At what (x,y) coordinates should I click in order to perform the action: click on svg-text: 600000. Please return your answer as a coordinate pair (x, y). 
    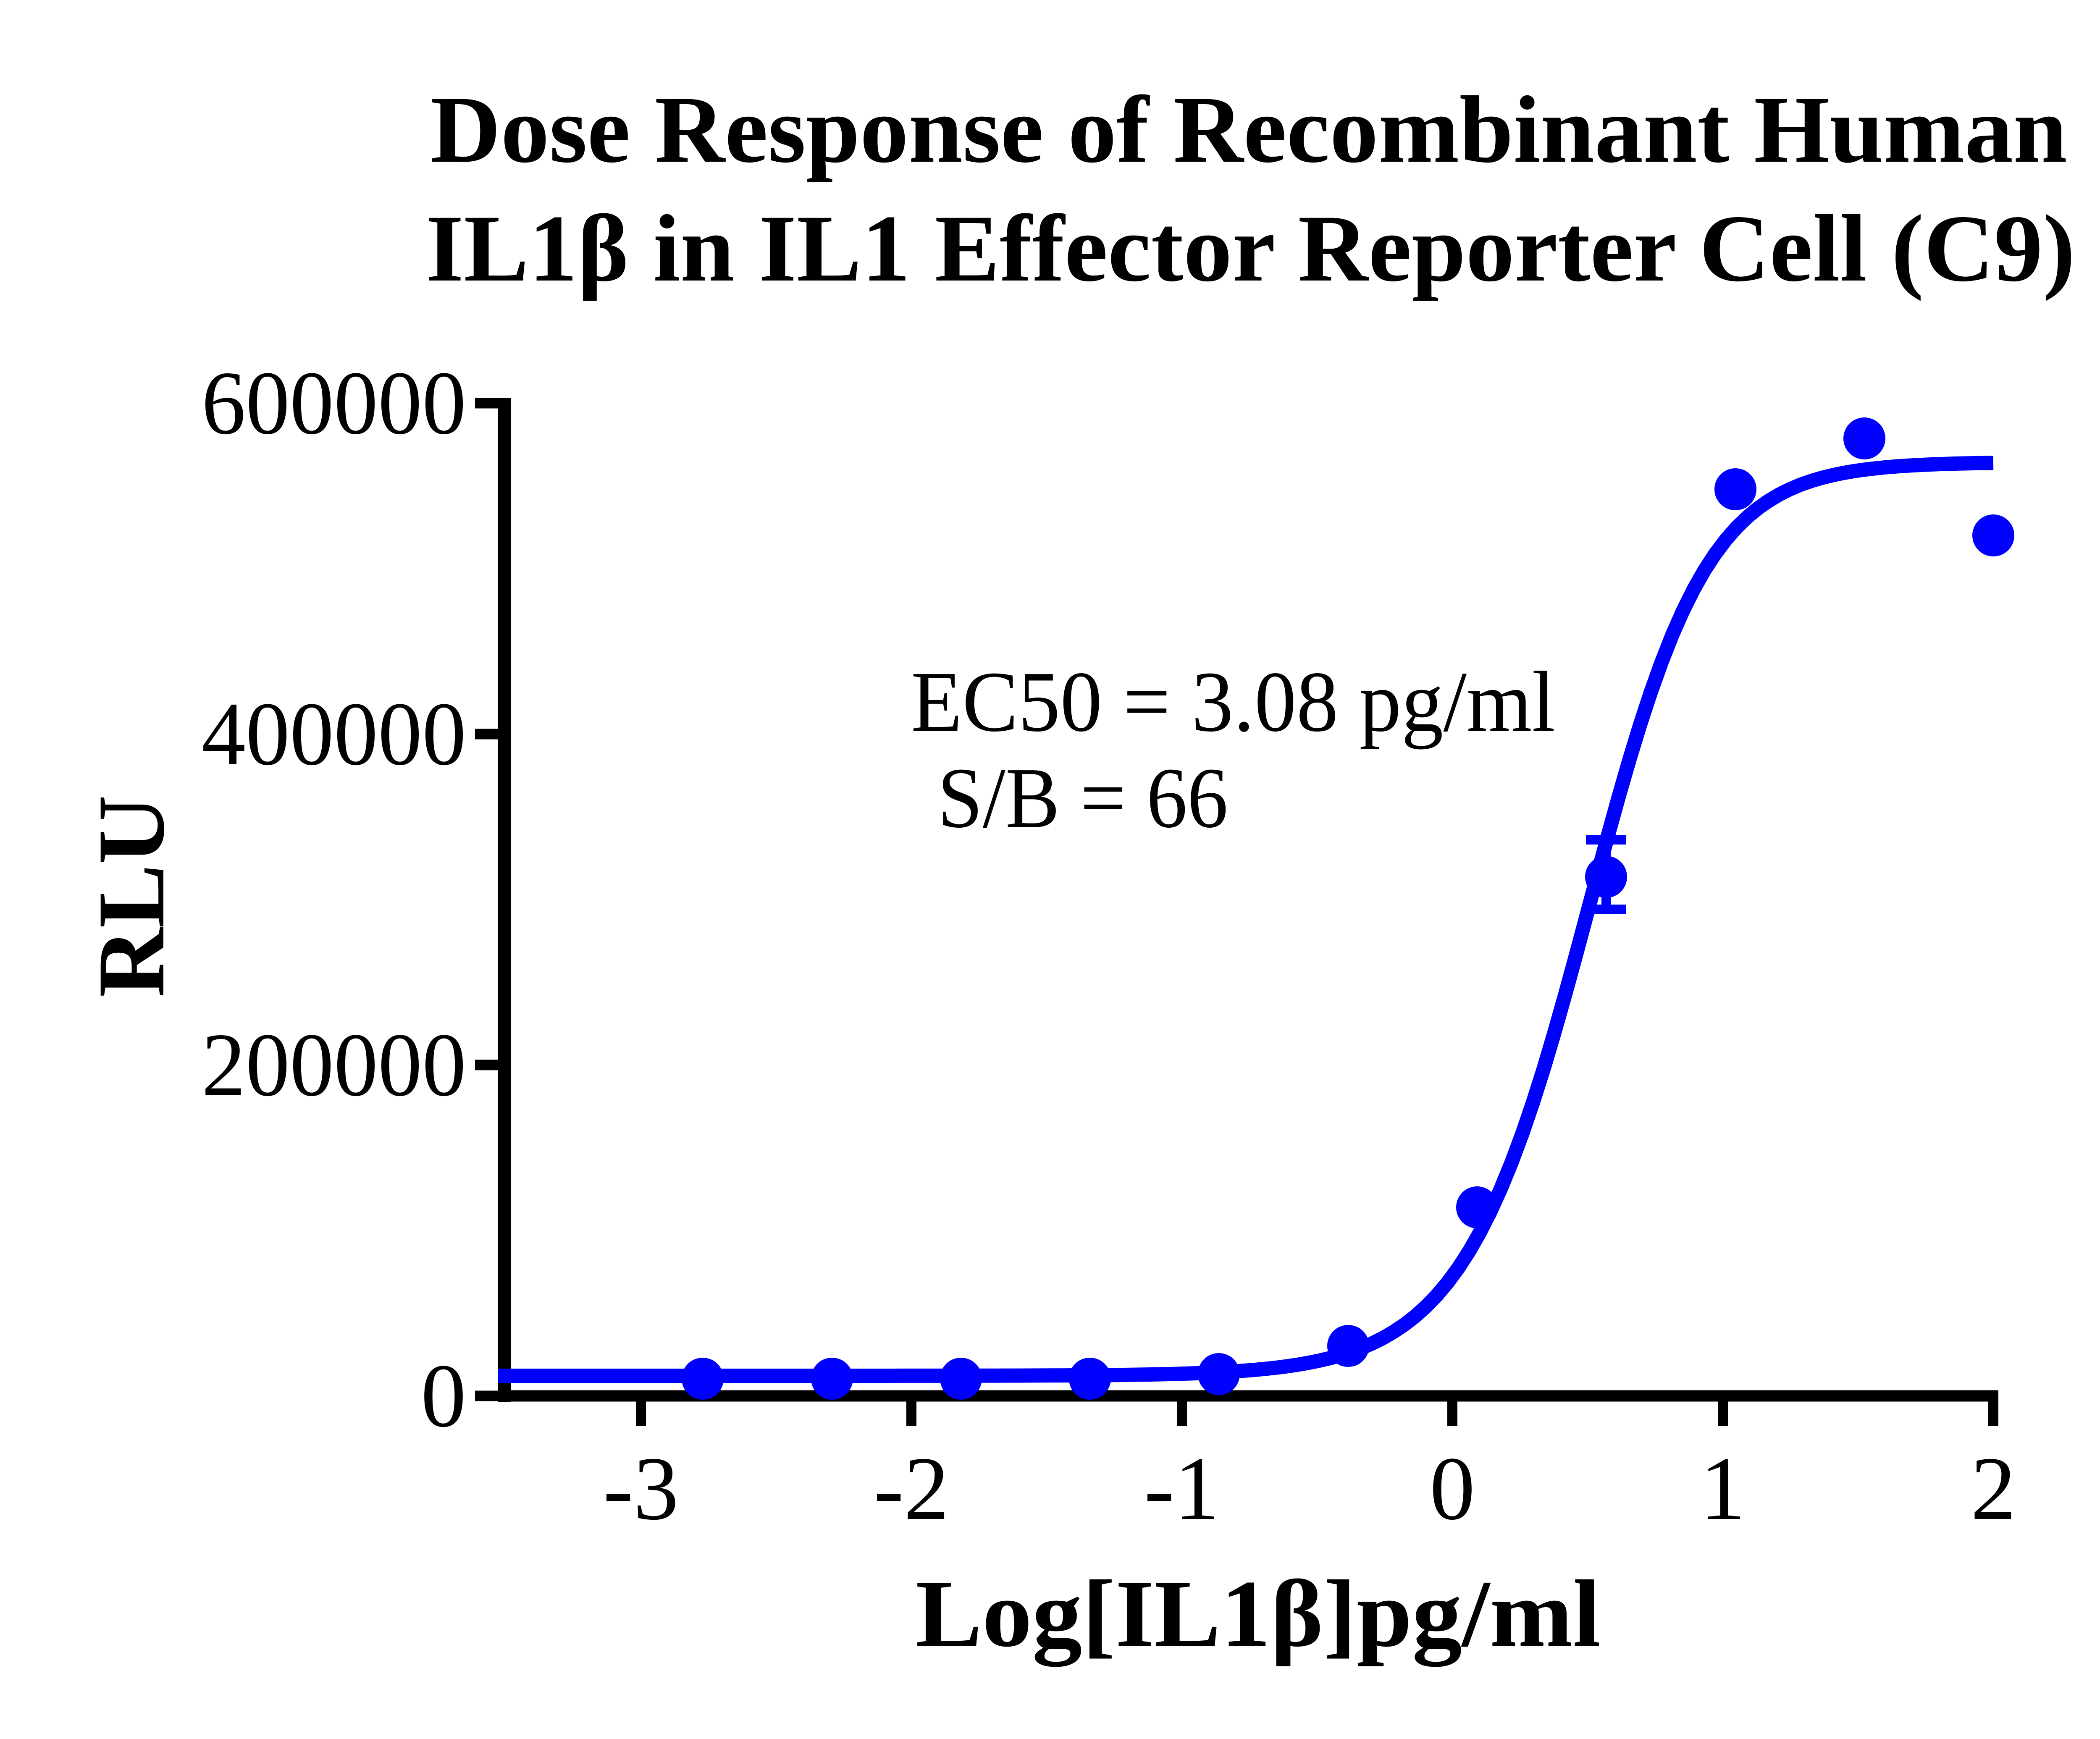
    Looking at the image, I should click on (334, 403).